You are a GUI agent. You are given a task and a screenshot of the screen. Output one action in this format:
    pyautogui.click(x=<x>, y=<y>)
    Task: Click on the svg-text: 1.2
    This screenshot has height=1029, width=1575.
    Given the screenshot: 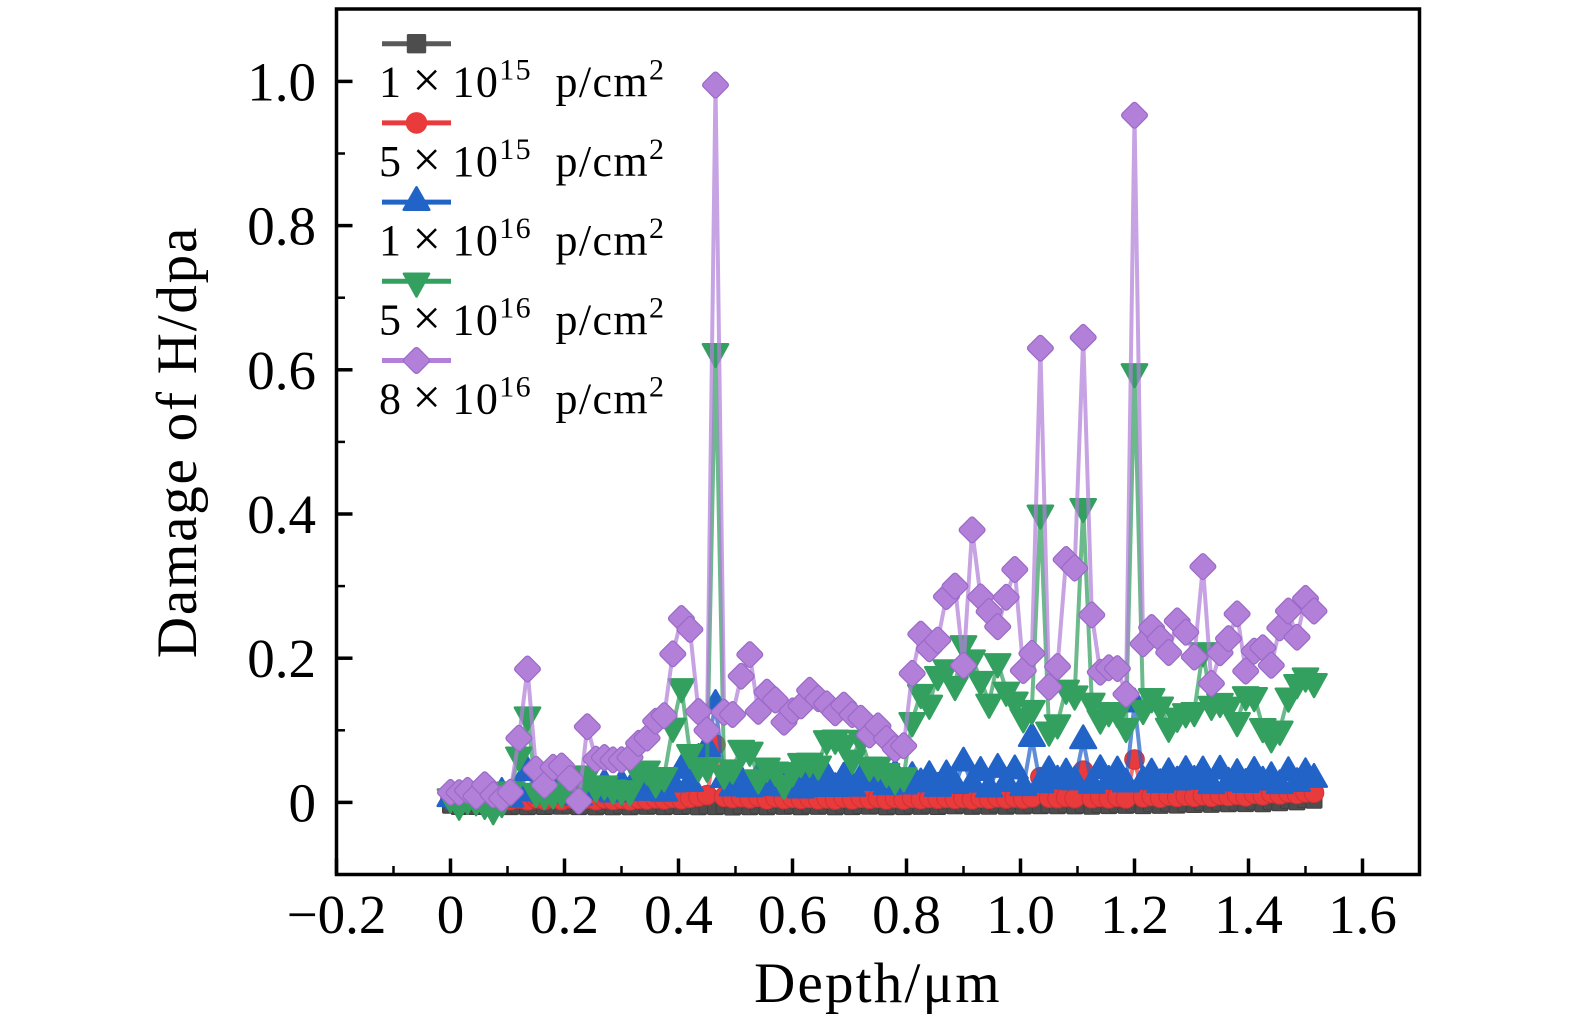 What is the action you would take?
    pyautogui.click(x=1134, y=914)
    